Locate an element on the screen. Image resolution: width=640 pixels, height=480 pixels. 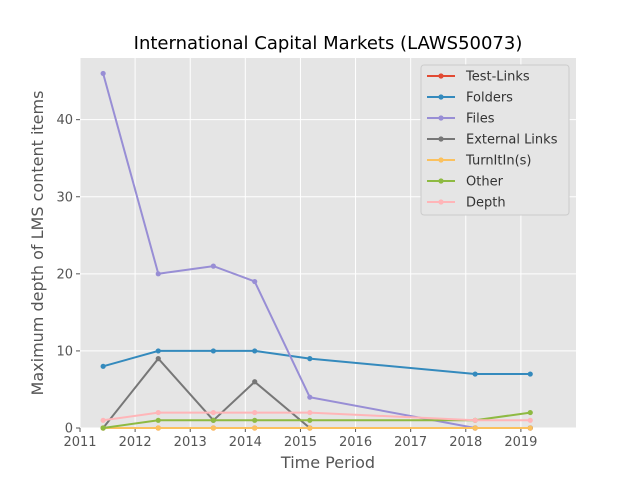
legend-item: Other is located at coordinates (465, 182).